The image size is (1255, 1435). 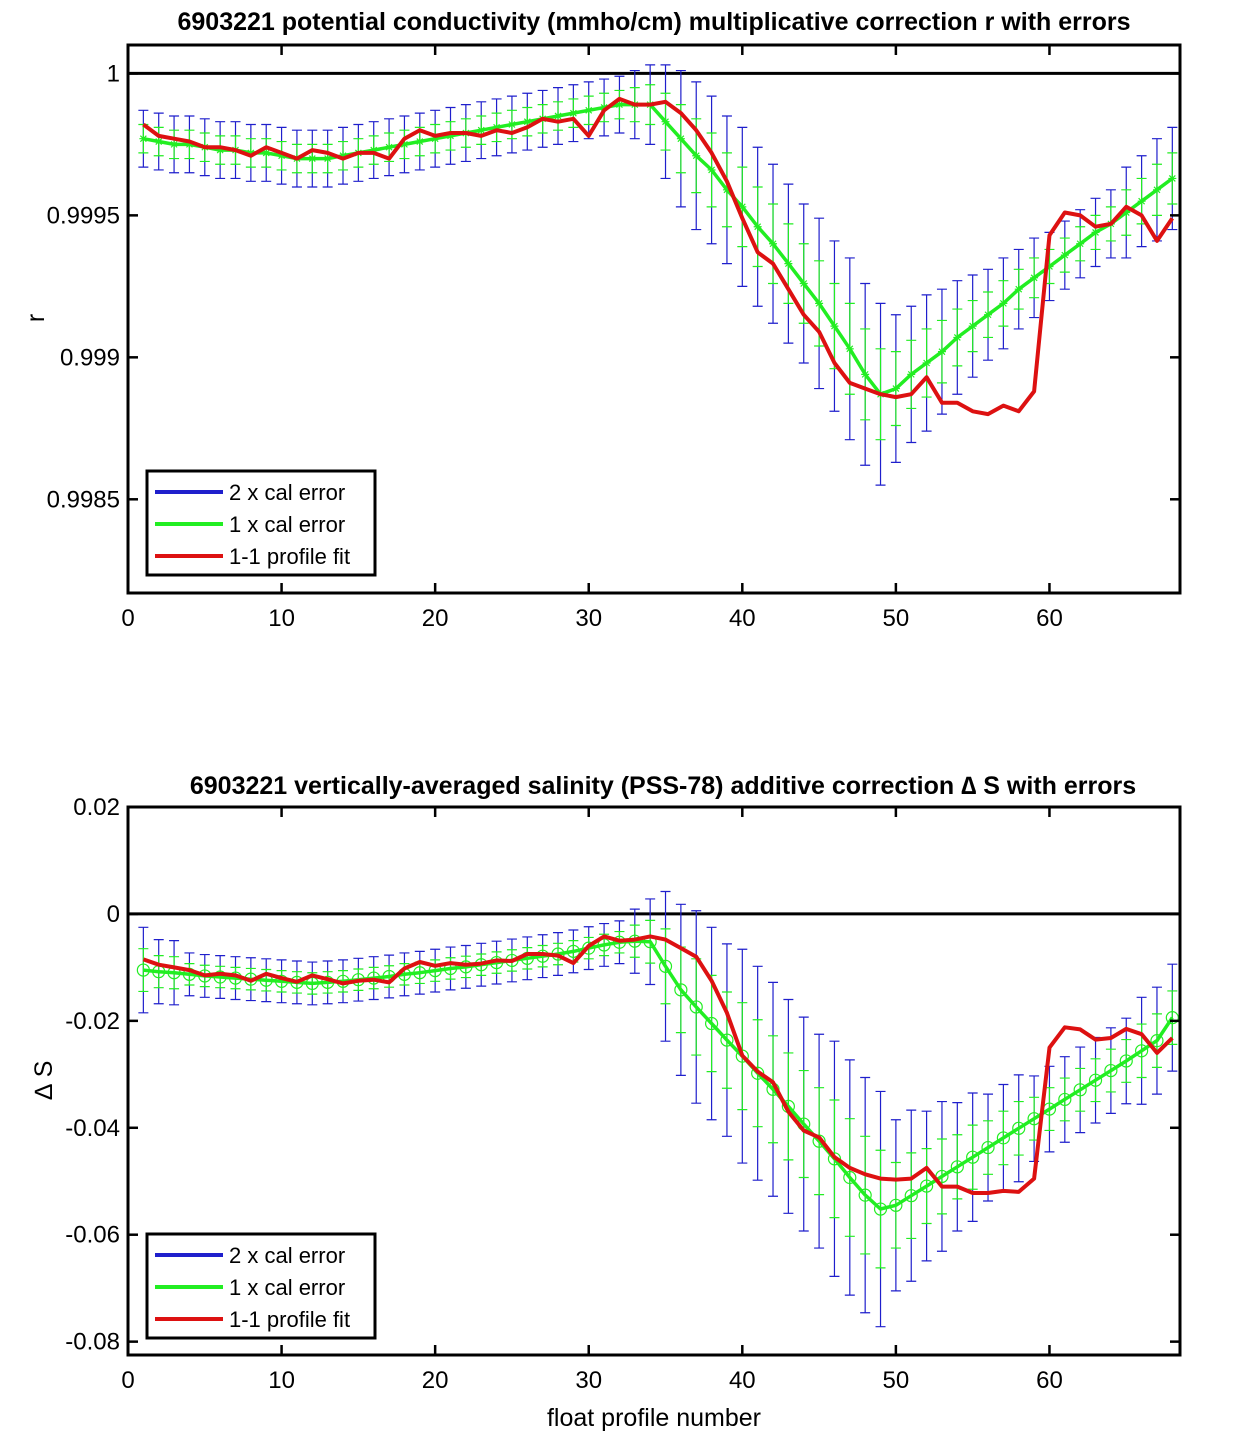 I want to click on error-bar-1x, so click(x=143, y=970).